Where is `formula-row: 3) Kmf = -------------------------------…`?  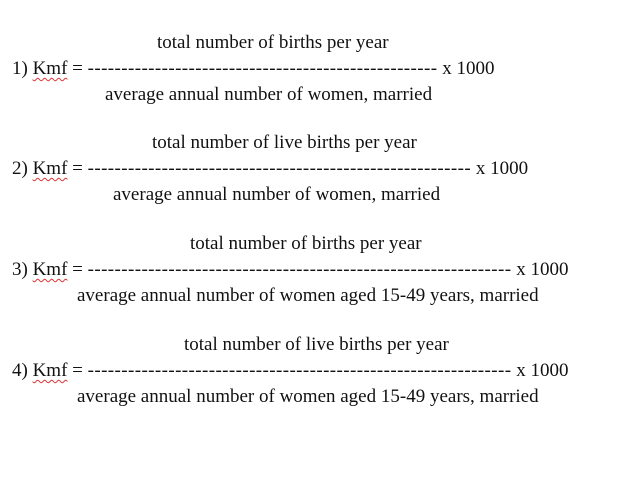 formula-row: 3) Kmf = -------------------------------… is located at coordinates (290, 270).